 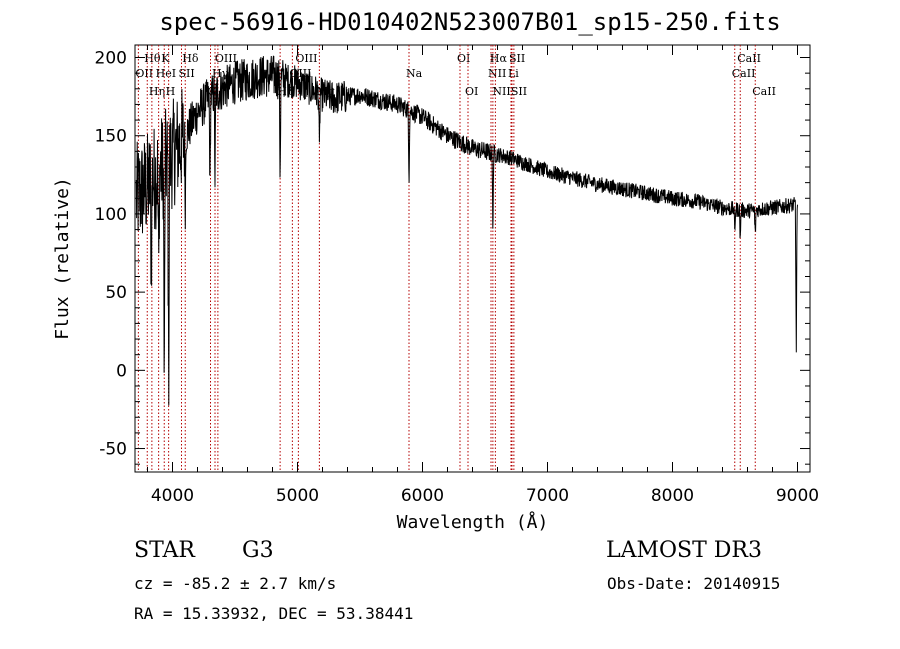 What do you see at coordinates (749, 58) in the screenshot?
I see `line-label-25: CaII` at bounding box center [749, 58].